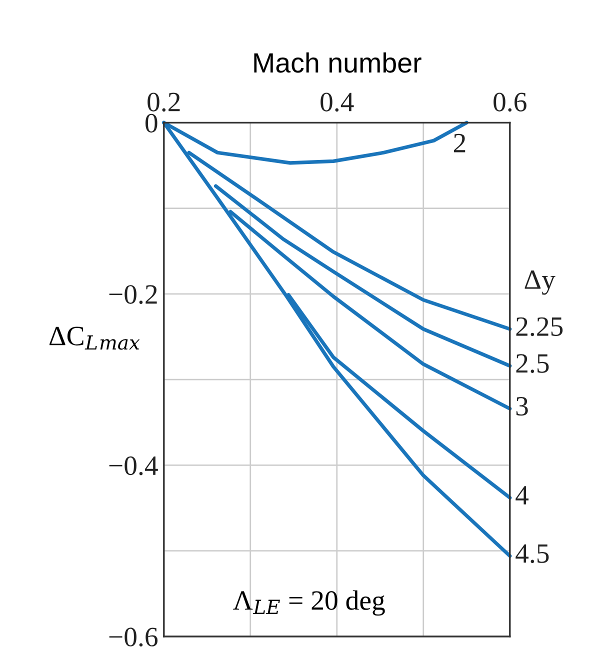  Describe the element at coordinates (540, 282) in the screenshot. I see `legend-title: Δy` at that location.